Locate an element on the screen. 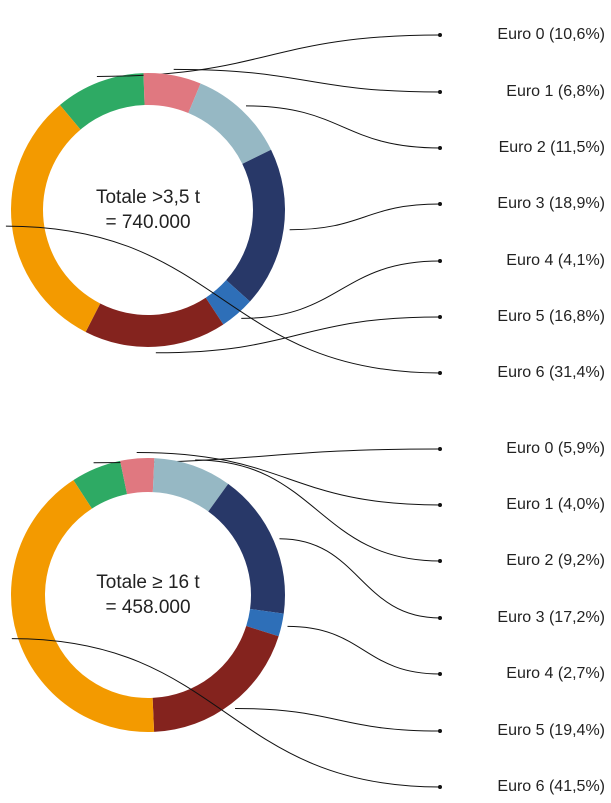 The height and width of the screenshot is (803, 611). legend-label: Euro 3 (17,2%) is located at coordinates (551, 617).